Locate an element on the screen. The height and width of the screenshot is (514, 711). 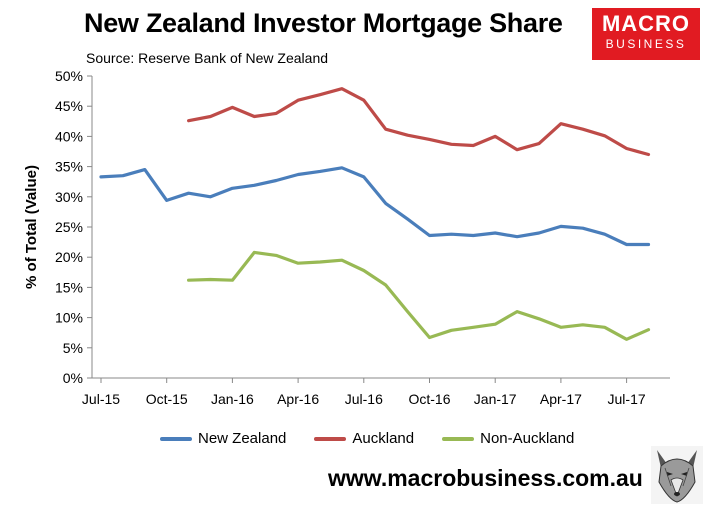
legend-item-non-auckland: Non-Auckland is located at coordinates (508, 438).